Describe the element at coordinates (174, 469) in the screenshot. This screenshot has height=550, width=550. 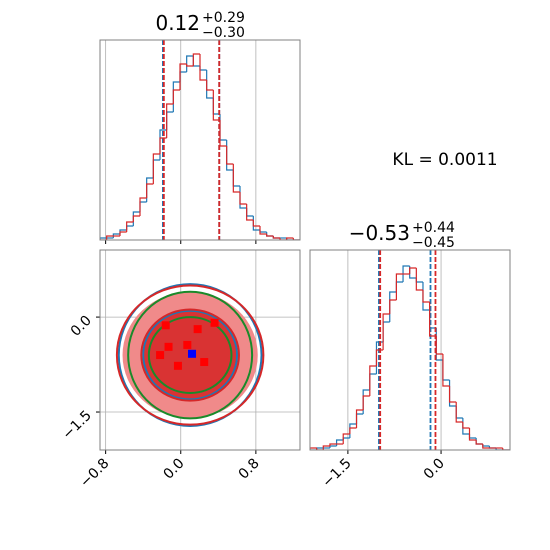
I see `x-tick-label: 0.0` at that location.